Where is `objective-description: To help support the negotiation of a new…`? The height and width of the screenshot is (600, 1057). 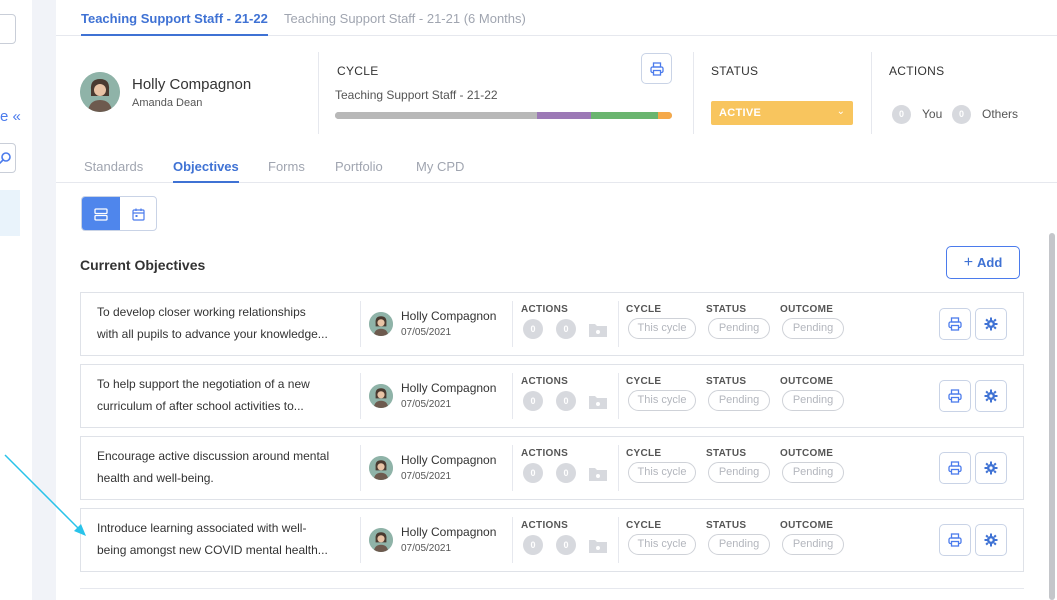 objective-description: To help support the negotiation of a new… is located at coordinates (226, 395).